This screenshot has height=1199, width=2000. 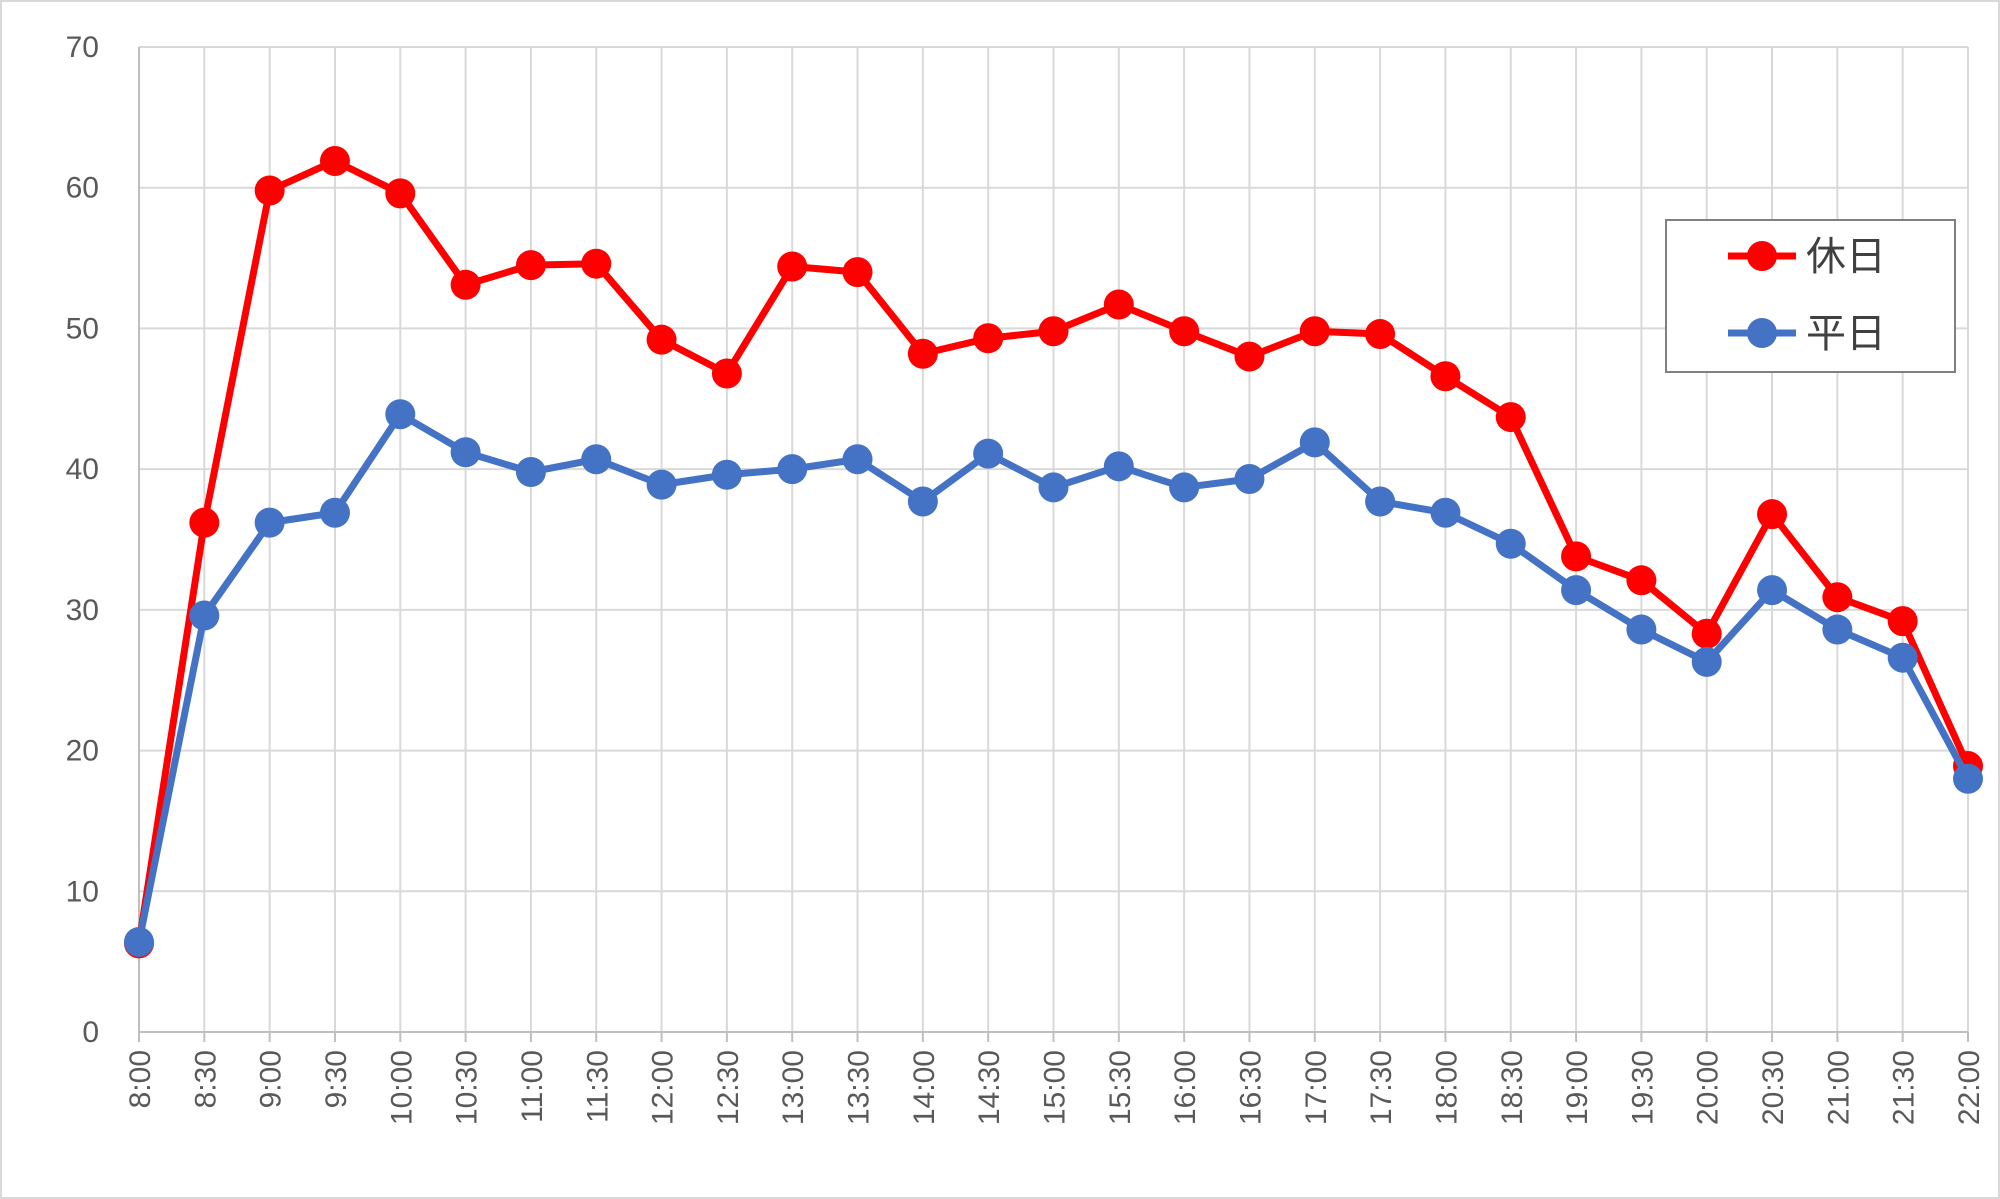 What do you see at coordinates (1120, 1087) in the screenshot?
I see `x-tick-label: 15:30` at bounding box center [1120, 1087].